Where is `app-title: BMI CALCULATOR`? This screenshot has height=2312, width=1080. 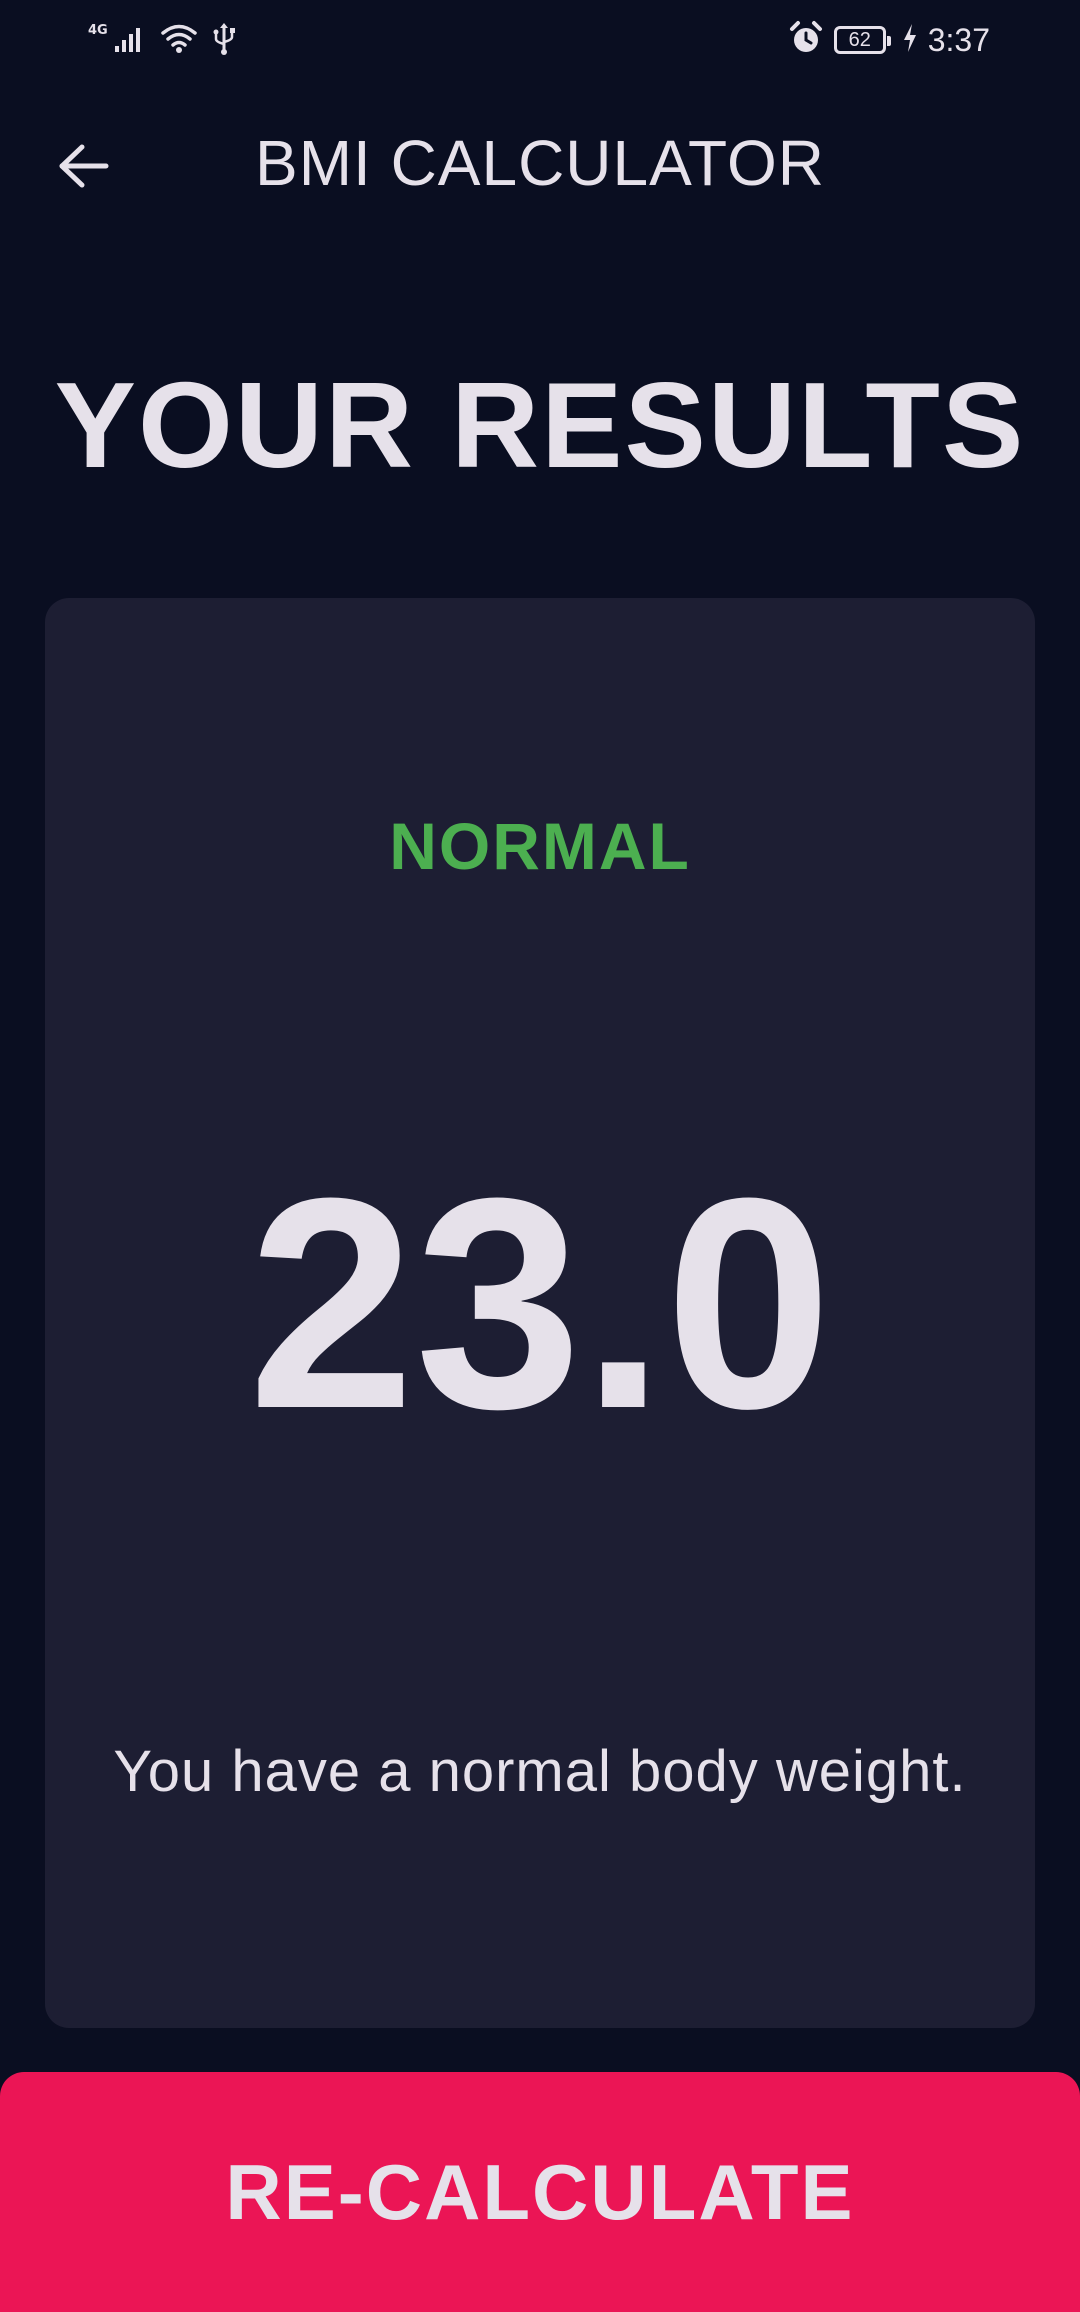
app-title: BMI CALCULATOR is located at coordinates (540, 163).